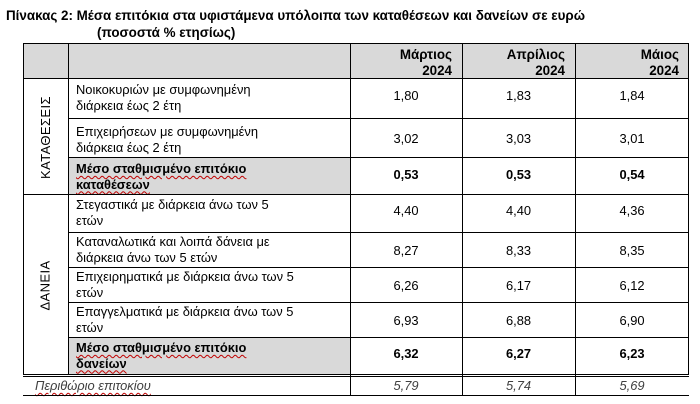  What do you see at coordinates (340, 385) in the screenshot?
I see `table-row-interest-margin: Περιθώριο επιτοκίου 5,79 5,74 5,69` at bounding box center [340, 385].